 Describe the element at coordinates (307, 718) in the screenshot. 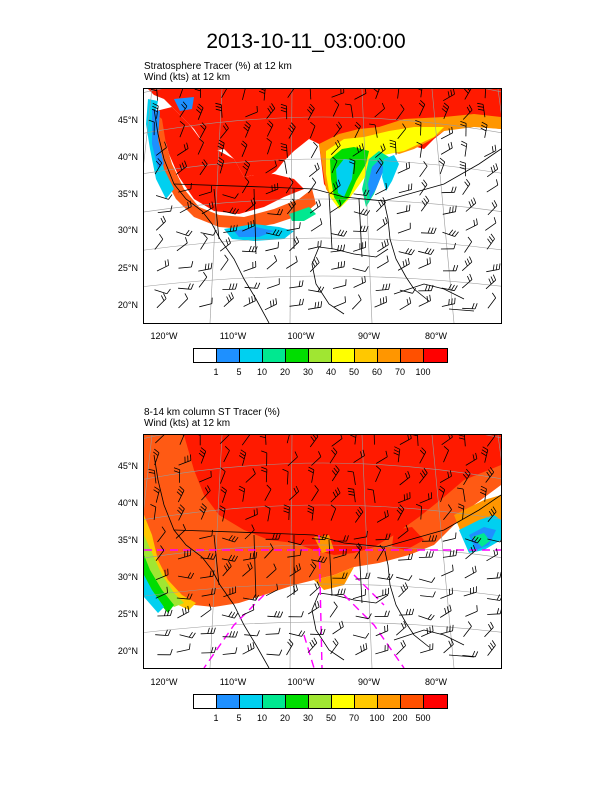

I see `colorbar-tick-label: 30` at that location.